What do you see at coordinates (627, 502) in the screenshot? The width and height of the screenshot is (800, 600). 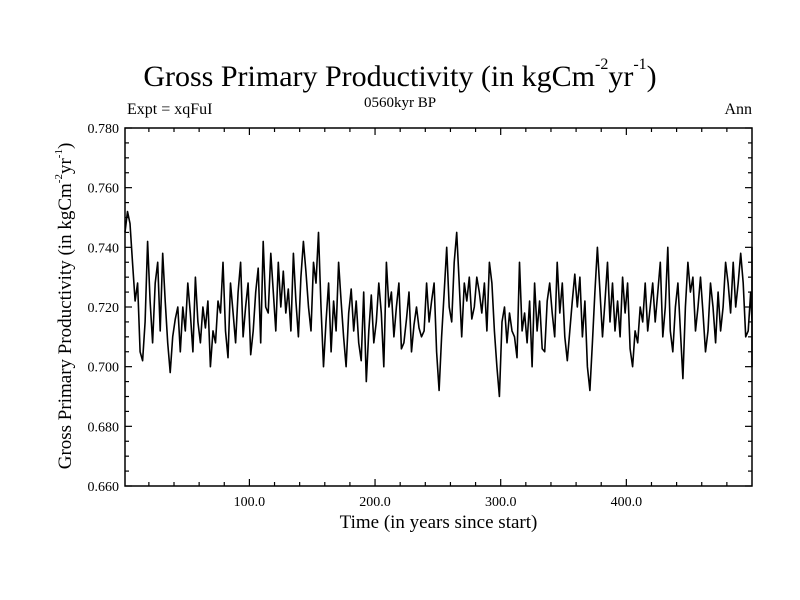 I see `x-tick-label: 400.0` at bounding box center [627, 502].